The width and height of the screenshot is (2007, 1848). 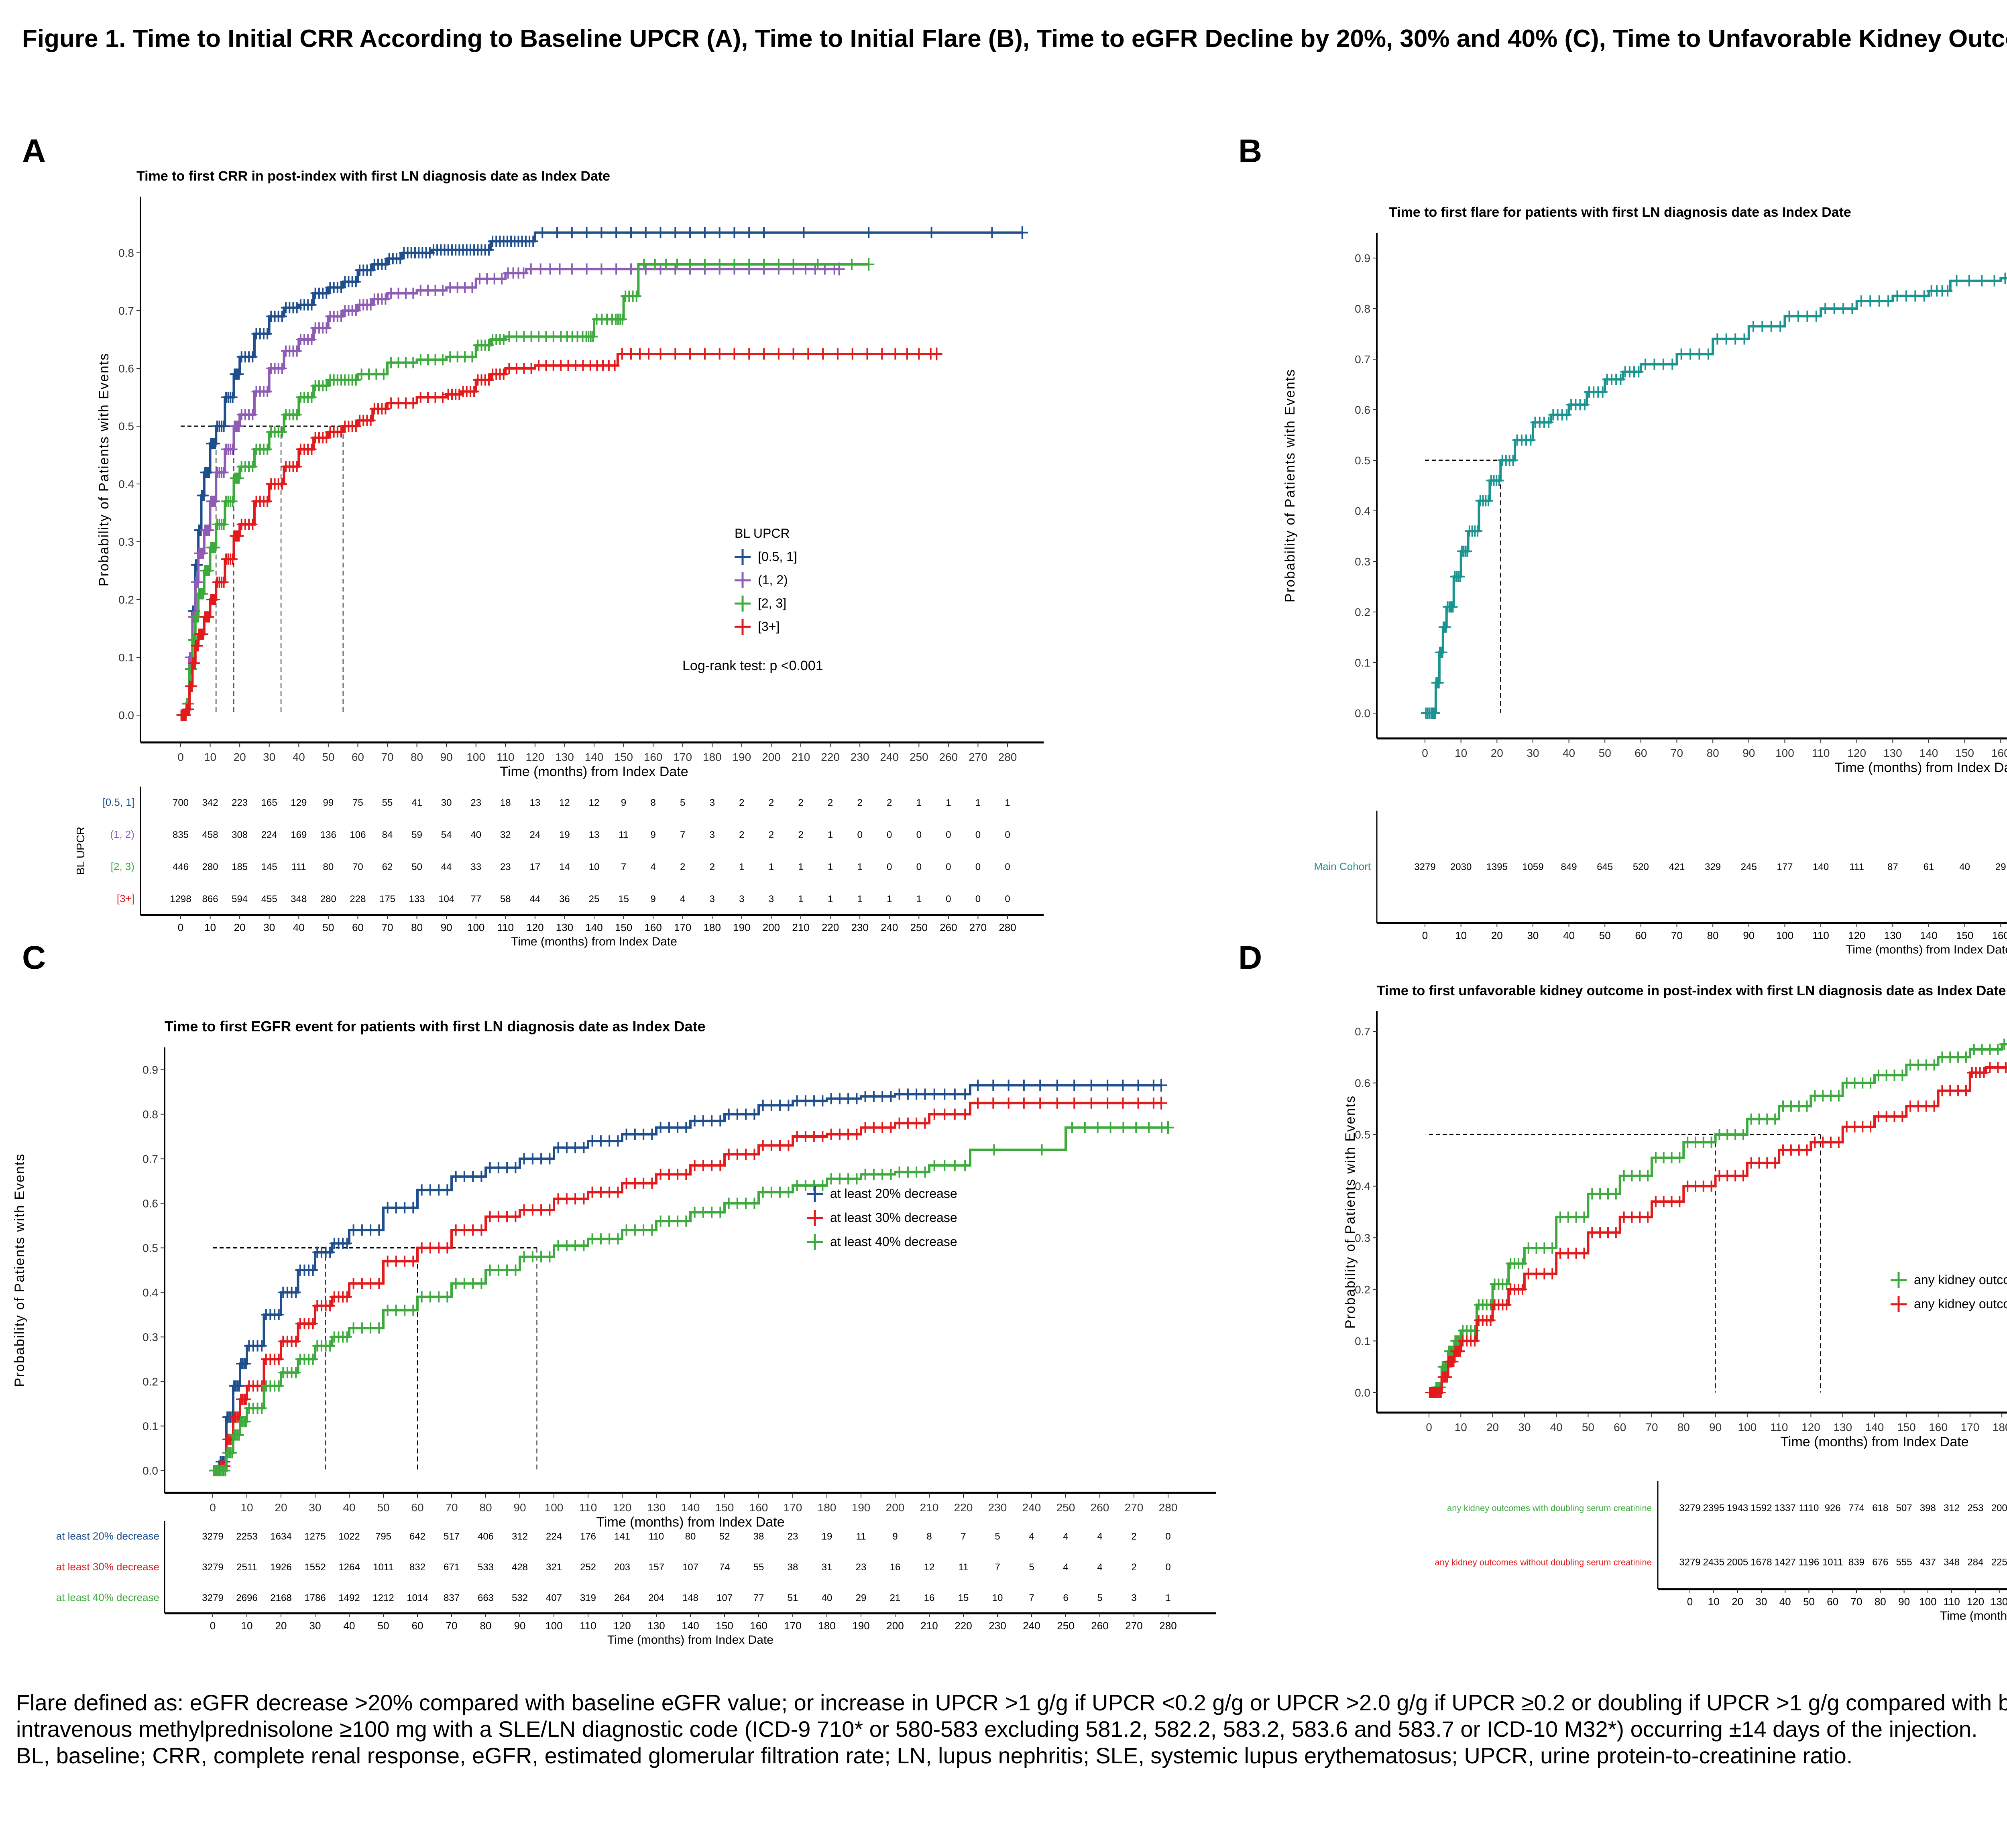 I want to click on risk-table-count: 517, so click(x=452, y=1537).